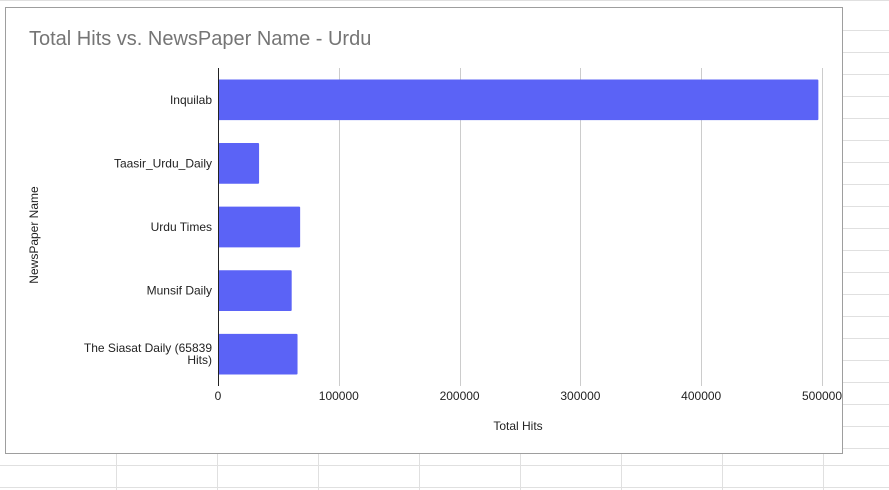  Describe the element at coordinates (339, 396) in the screenshot. I see `x-tick-label: 100000` at that location.